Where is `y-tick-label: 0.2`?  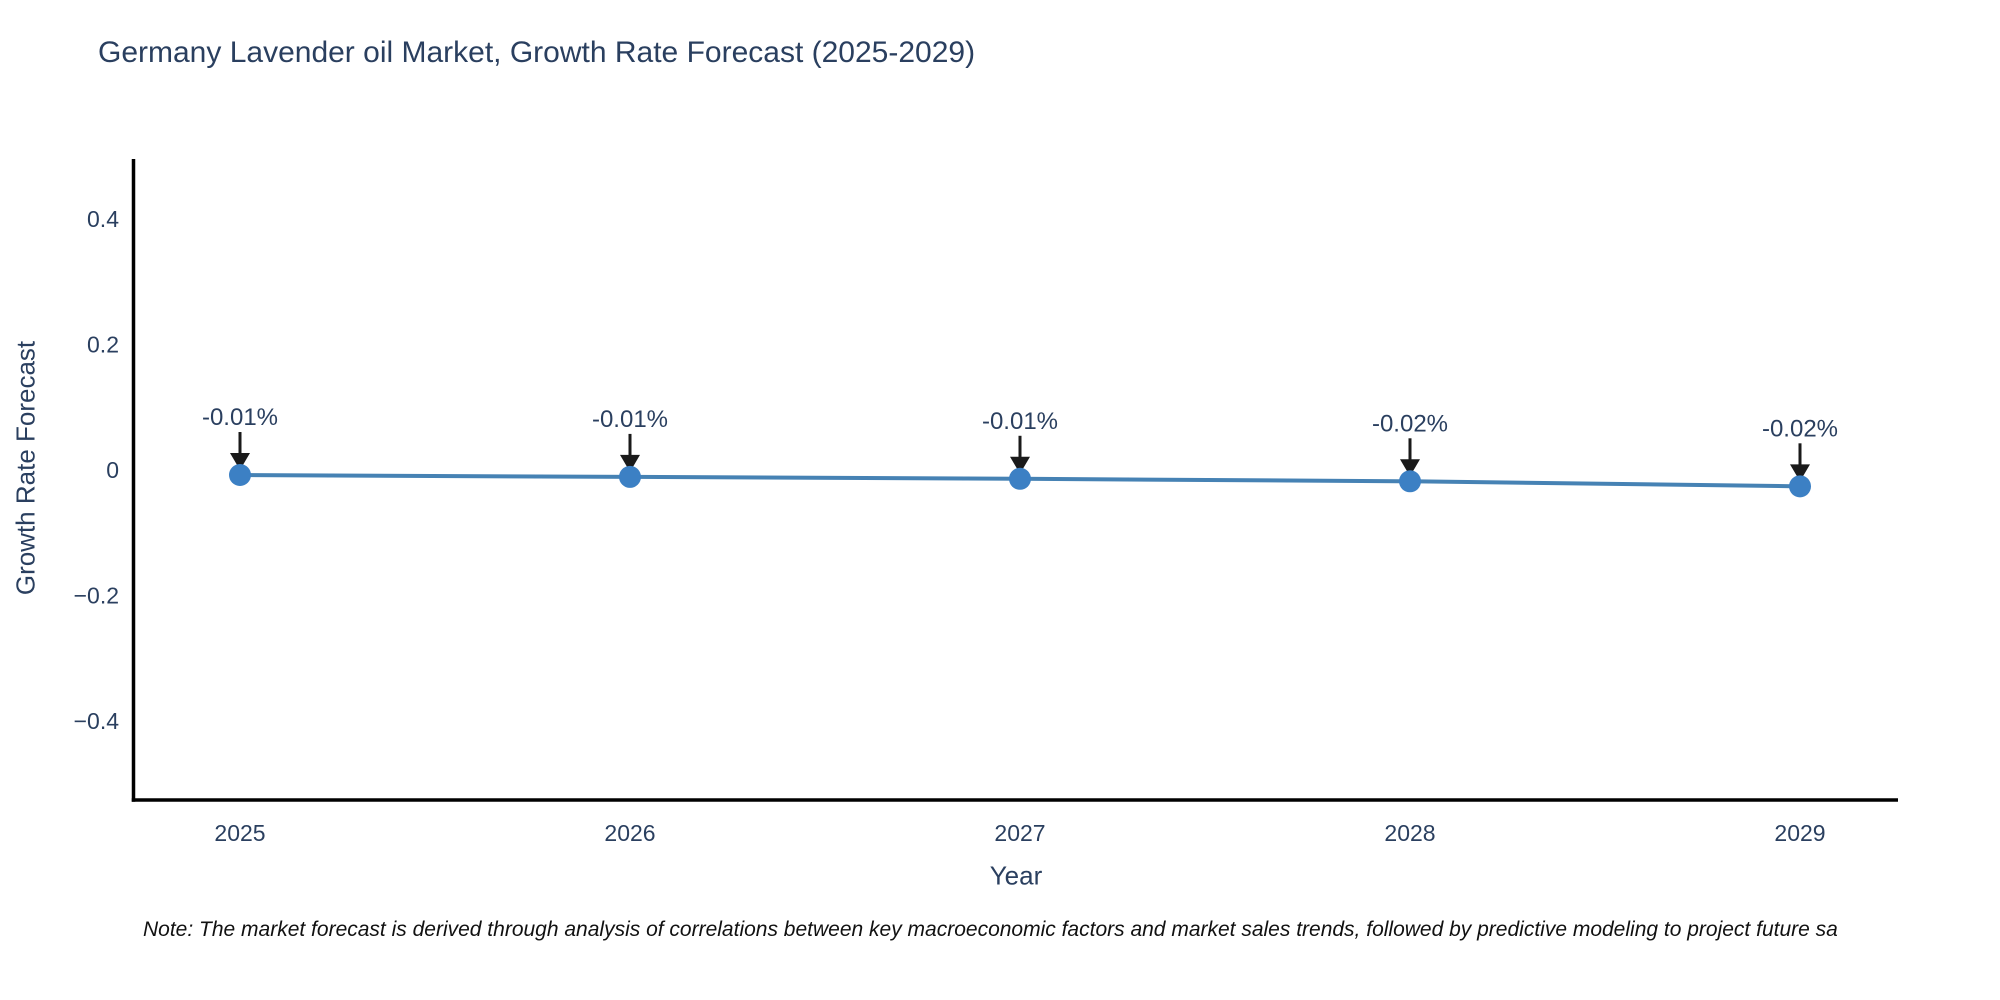
y-tick-label: 0.2 is located at coordinates (103, 345).